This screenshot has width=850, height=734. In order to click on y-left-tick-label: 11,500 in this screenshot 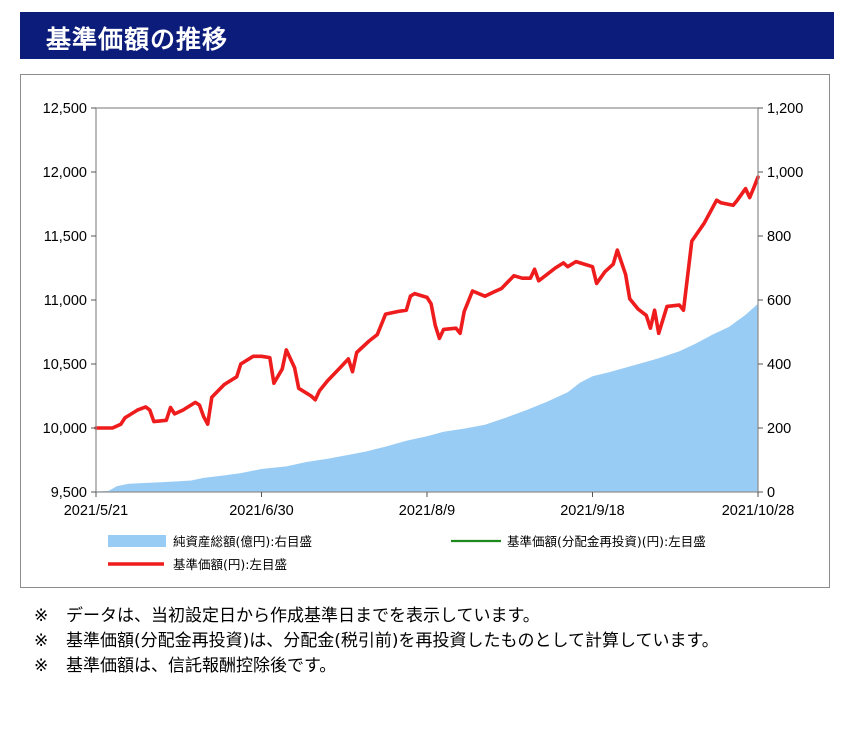, I will do `click(65, 237)`.